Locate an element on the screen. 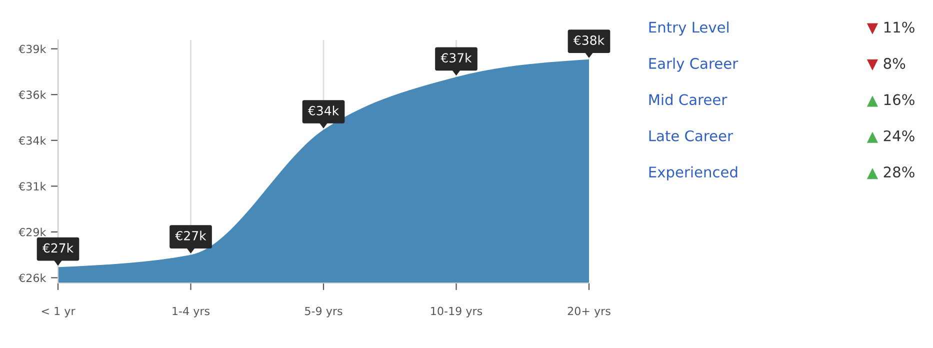 The height and width of the screenshot is (348, 933). category-label: Mid Career is located at coordinates (688, 100).